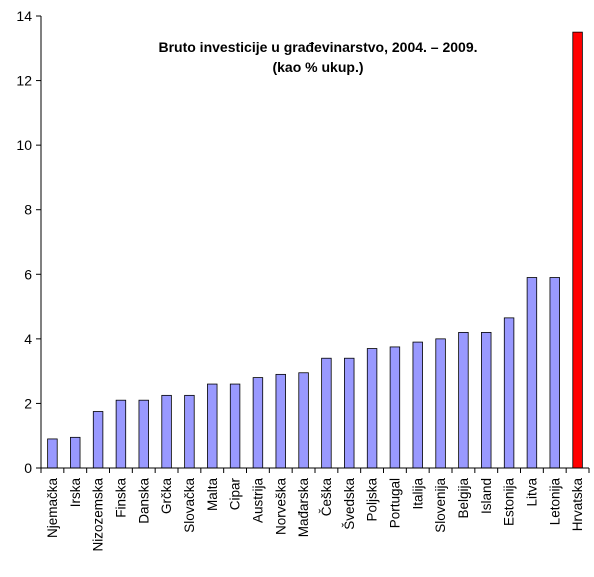 The image size is (594, 577). Describe the element at coordinates (28, 403) in the screenshot. I see `y-tick-label-1: 2` at that location.